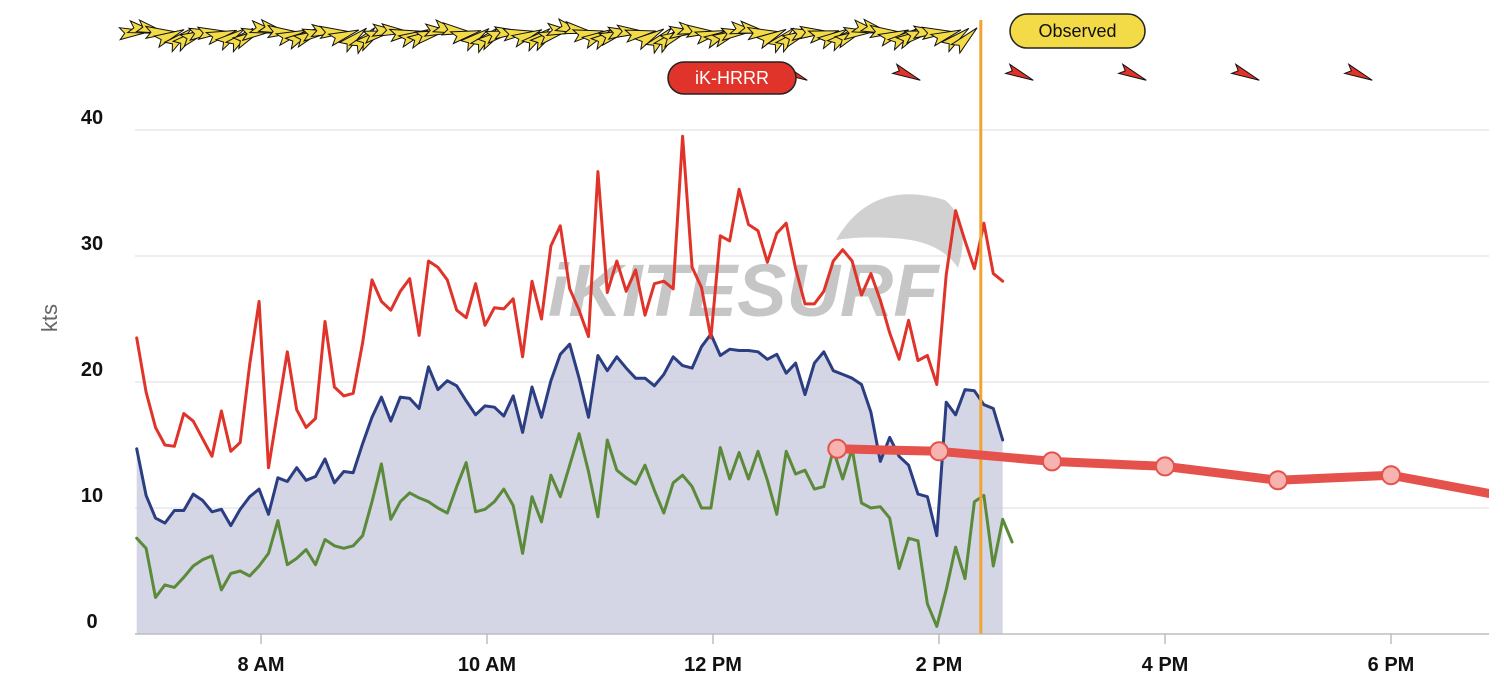 The width and height of the screenshot is (1504, 692). I want to click on ikitesurf-watermark: iKITESURF, so click(755, 263).